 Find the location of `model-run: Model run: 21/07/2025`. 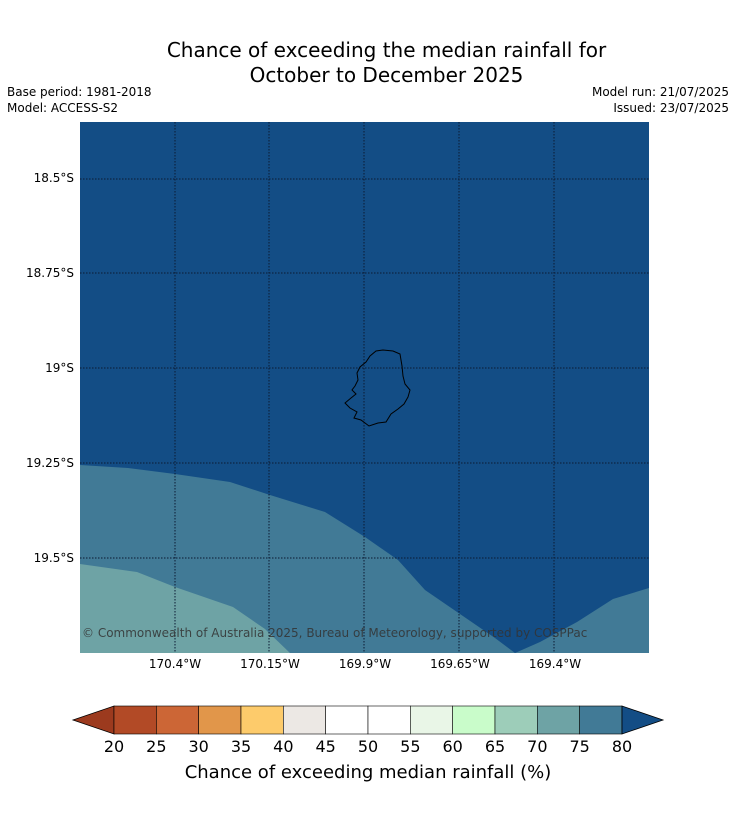

model-run: Model run: 21/07/2025 is located at coordinates (660, 92).